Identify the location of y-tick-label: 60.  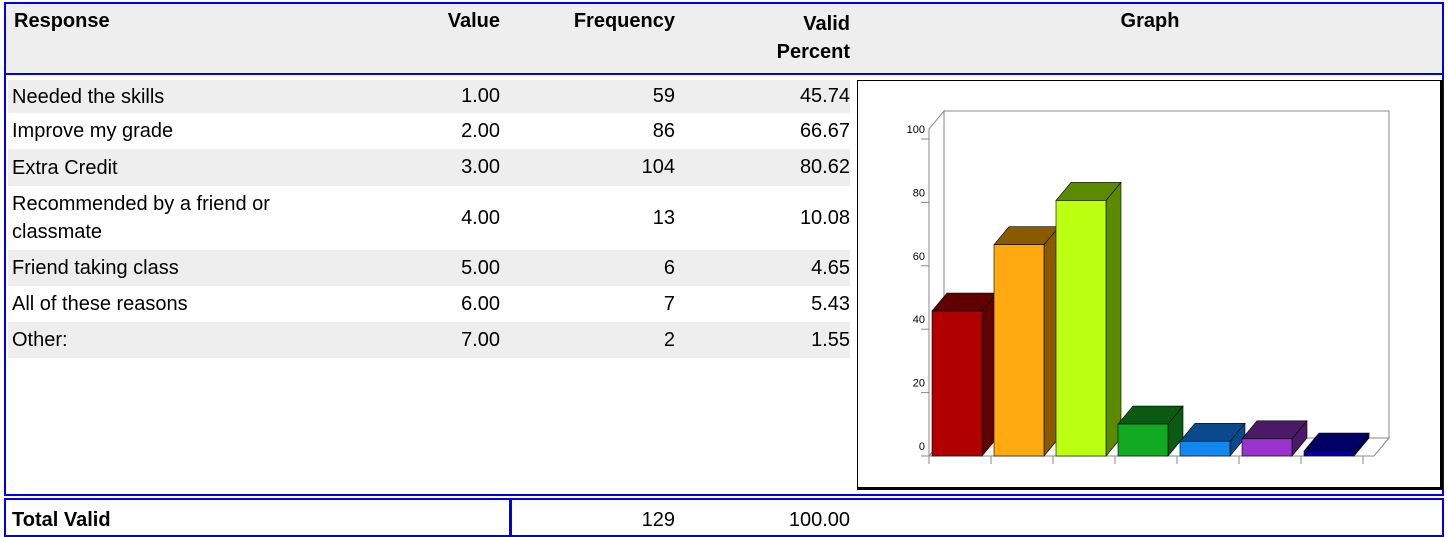
(919, 257).